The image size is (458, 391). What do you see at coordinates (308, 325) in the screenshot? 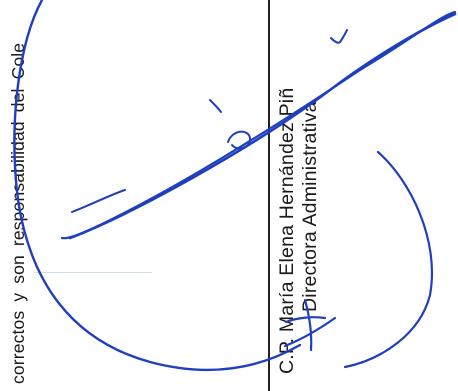
I see `signature-cross-b` at bounding box center [308, 325].